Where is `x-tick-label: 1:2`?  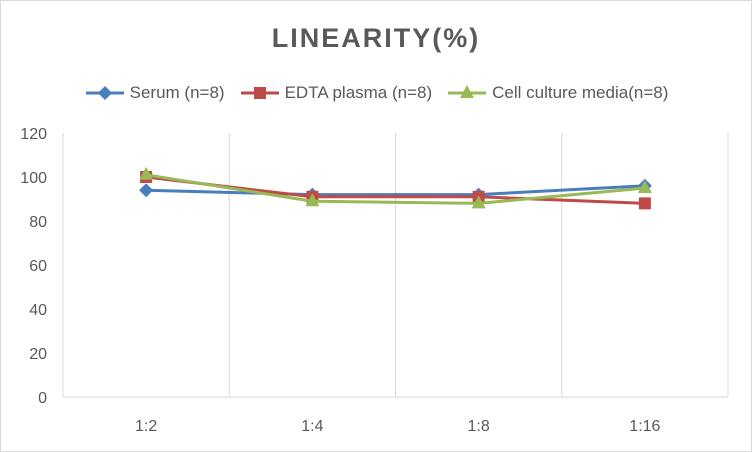 x-tick-label: 1:2 is located at coordinates (146, 426).